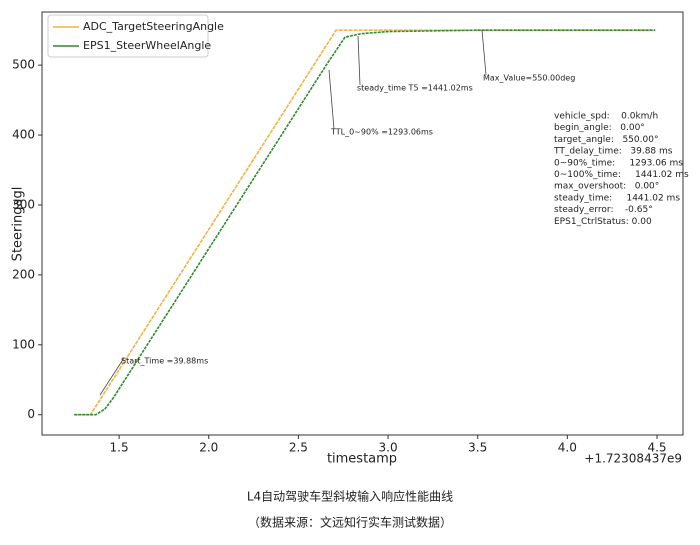 The image size is (700, 545). I want to click on y-tick-label: 200, so click(23, 274).